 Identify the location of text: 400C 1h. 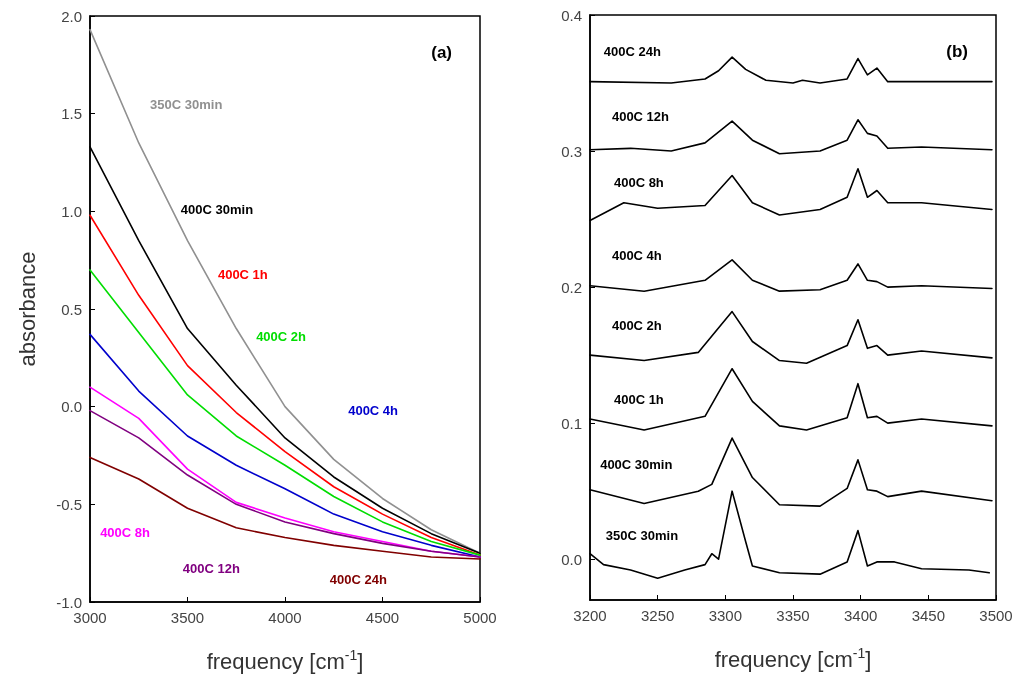
(242, 274).